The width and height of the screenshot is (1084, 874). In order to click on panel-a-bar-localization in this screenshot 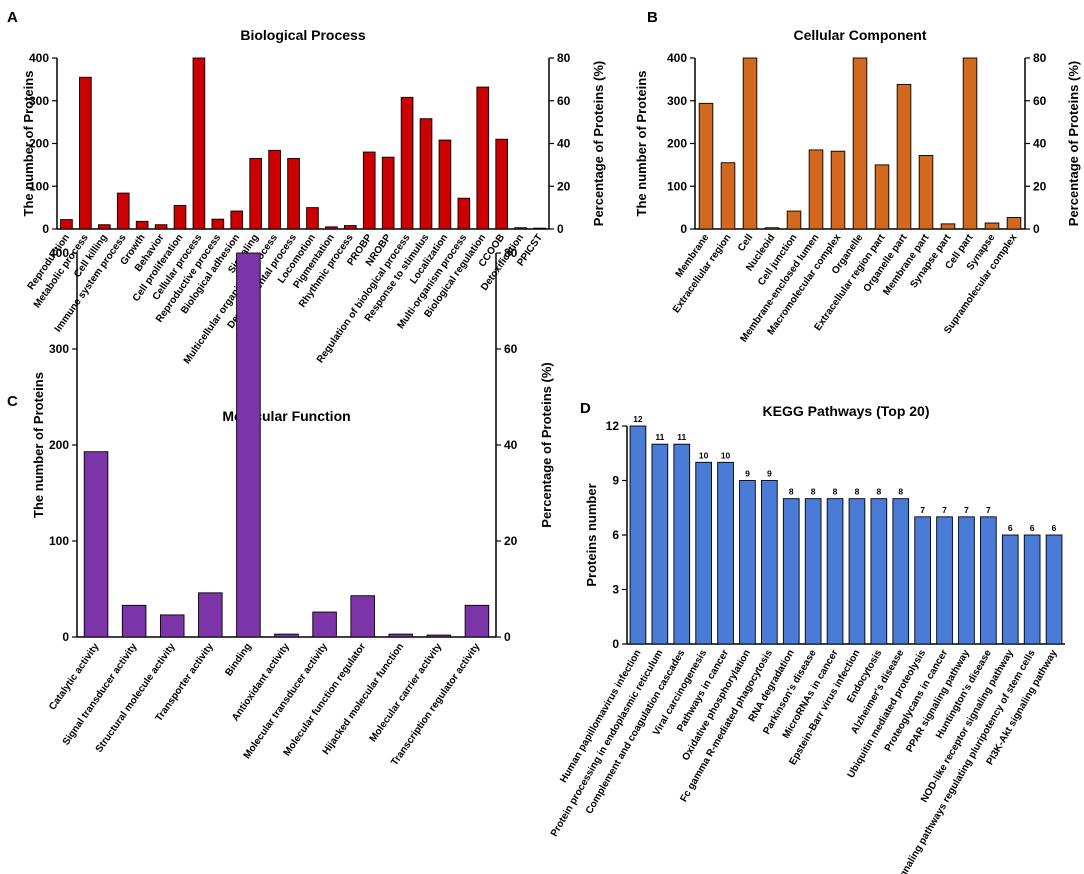, I will do `click(445, 184)`.